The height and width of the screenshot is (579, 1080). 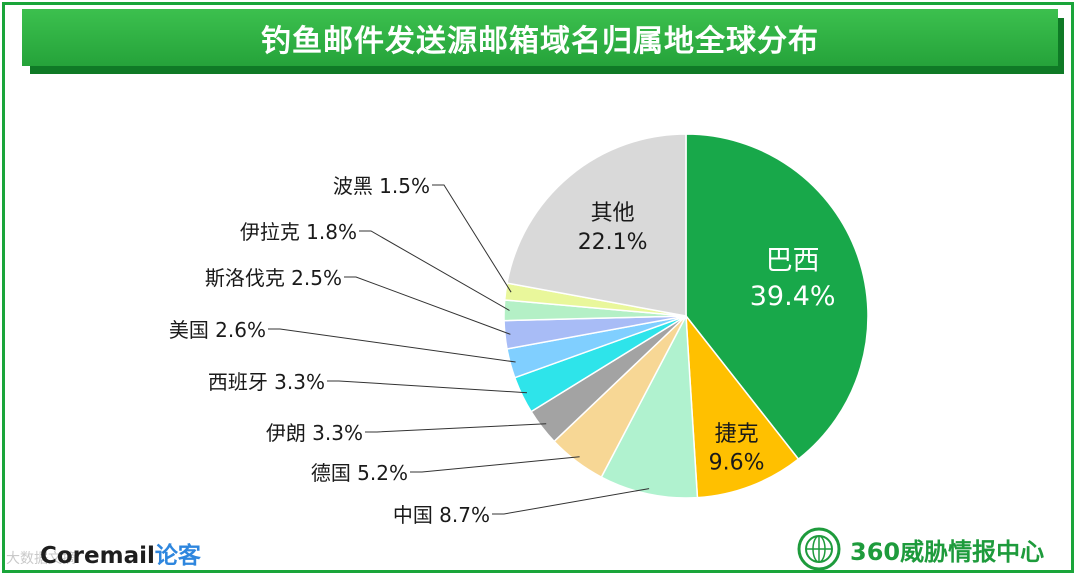 I want to click on coremail-logo: Coremail论客, so click(x=120, y=553).